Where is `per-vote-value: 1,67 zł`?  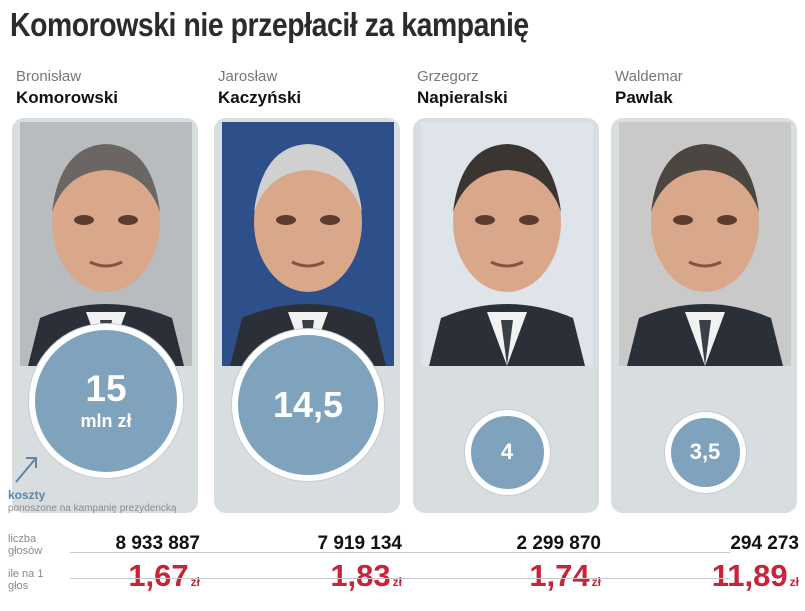 per-vote-value: 1,67 zł is located at coordinates (164, 576).